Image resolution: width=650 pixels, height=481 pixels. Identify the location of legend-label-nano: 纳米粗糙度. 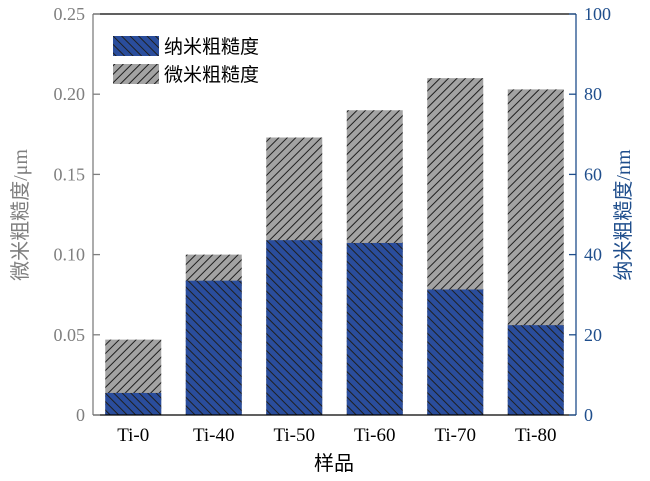
(211, 47).